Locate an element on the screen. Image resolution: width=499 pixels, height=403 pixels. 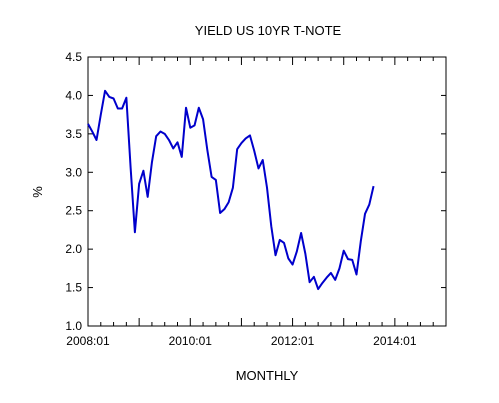
x-tick-label: 2010:01 is located at coordinates (191, 341).